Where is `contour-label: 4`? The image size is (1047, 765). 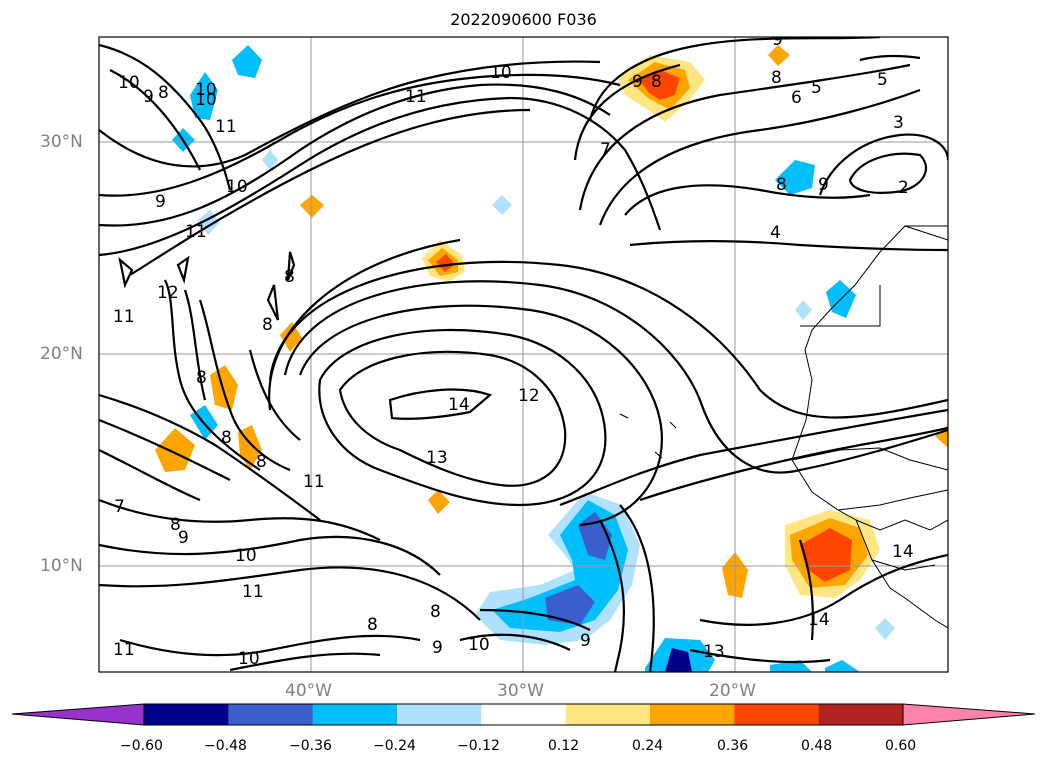
contour-label: 4 is located at coordinates (775, 233).